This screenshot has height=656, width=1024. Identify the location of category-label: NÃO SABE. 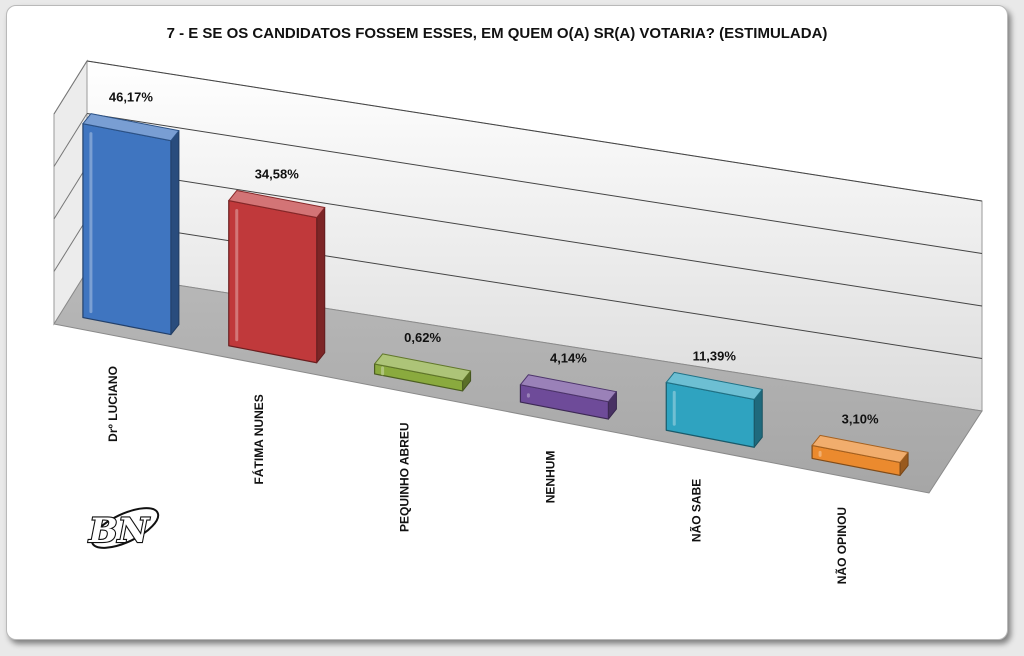
(695, 510).